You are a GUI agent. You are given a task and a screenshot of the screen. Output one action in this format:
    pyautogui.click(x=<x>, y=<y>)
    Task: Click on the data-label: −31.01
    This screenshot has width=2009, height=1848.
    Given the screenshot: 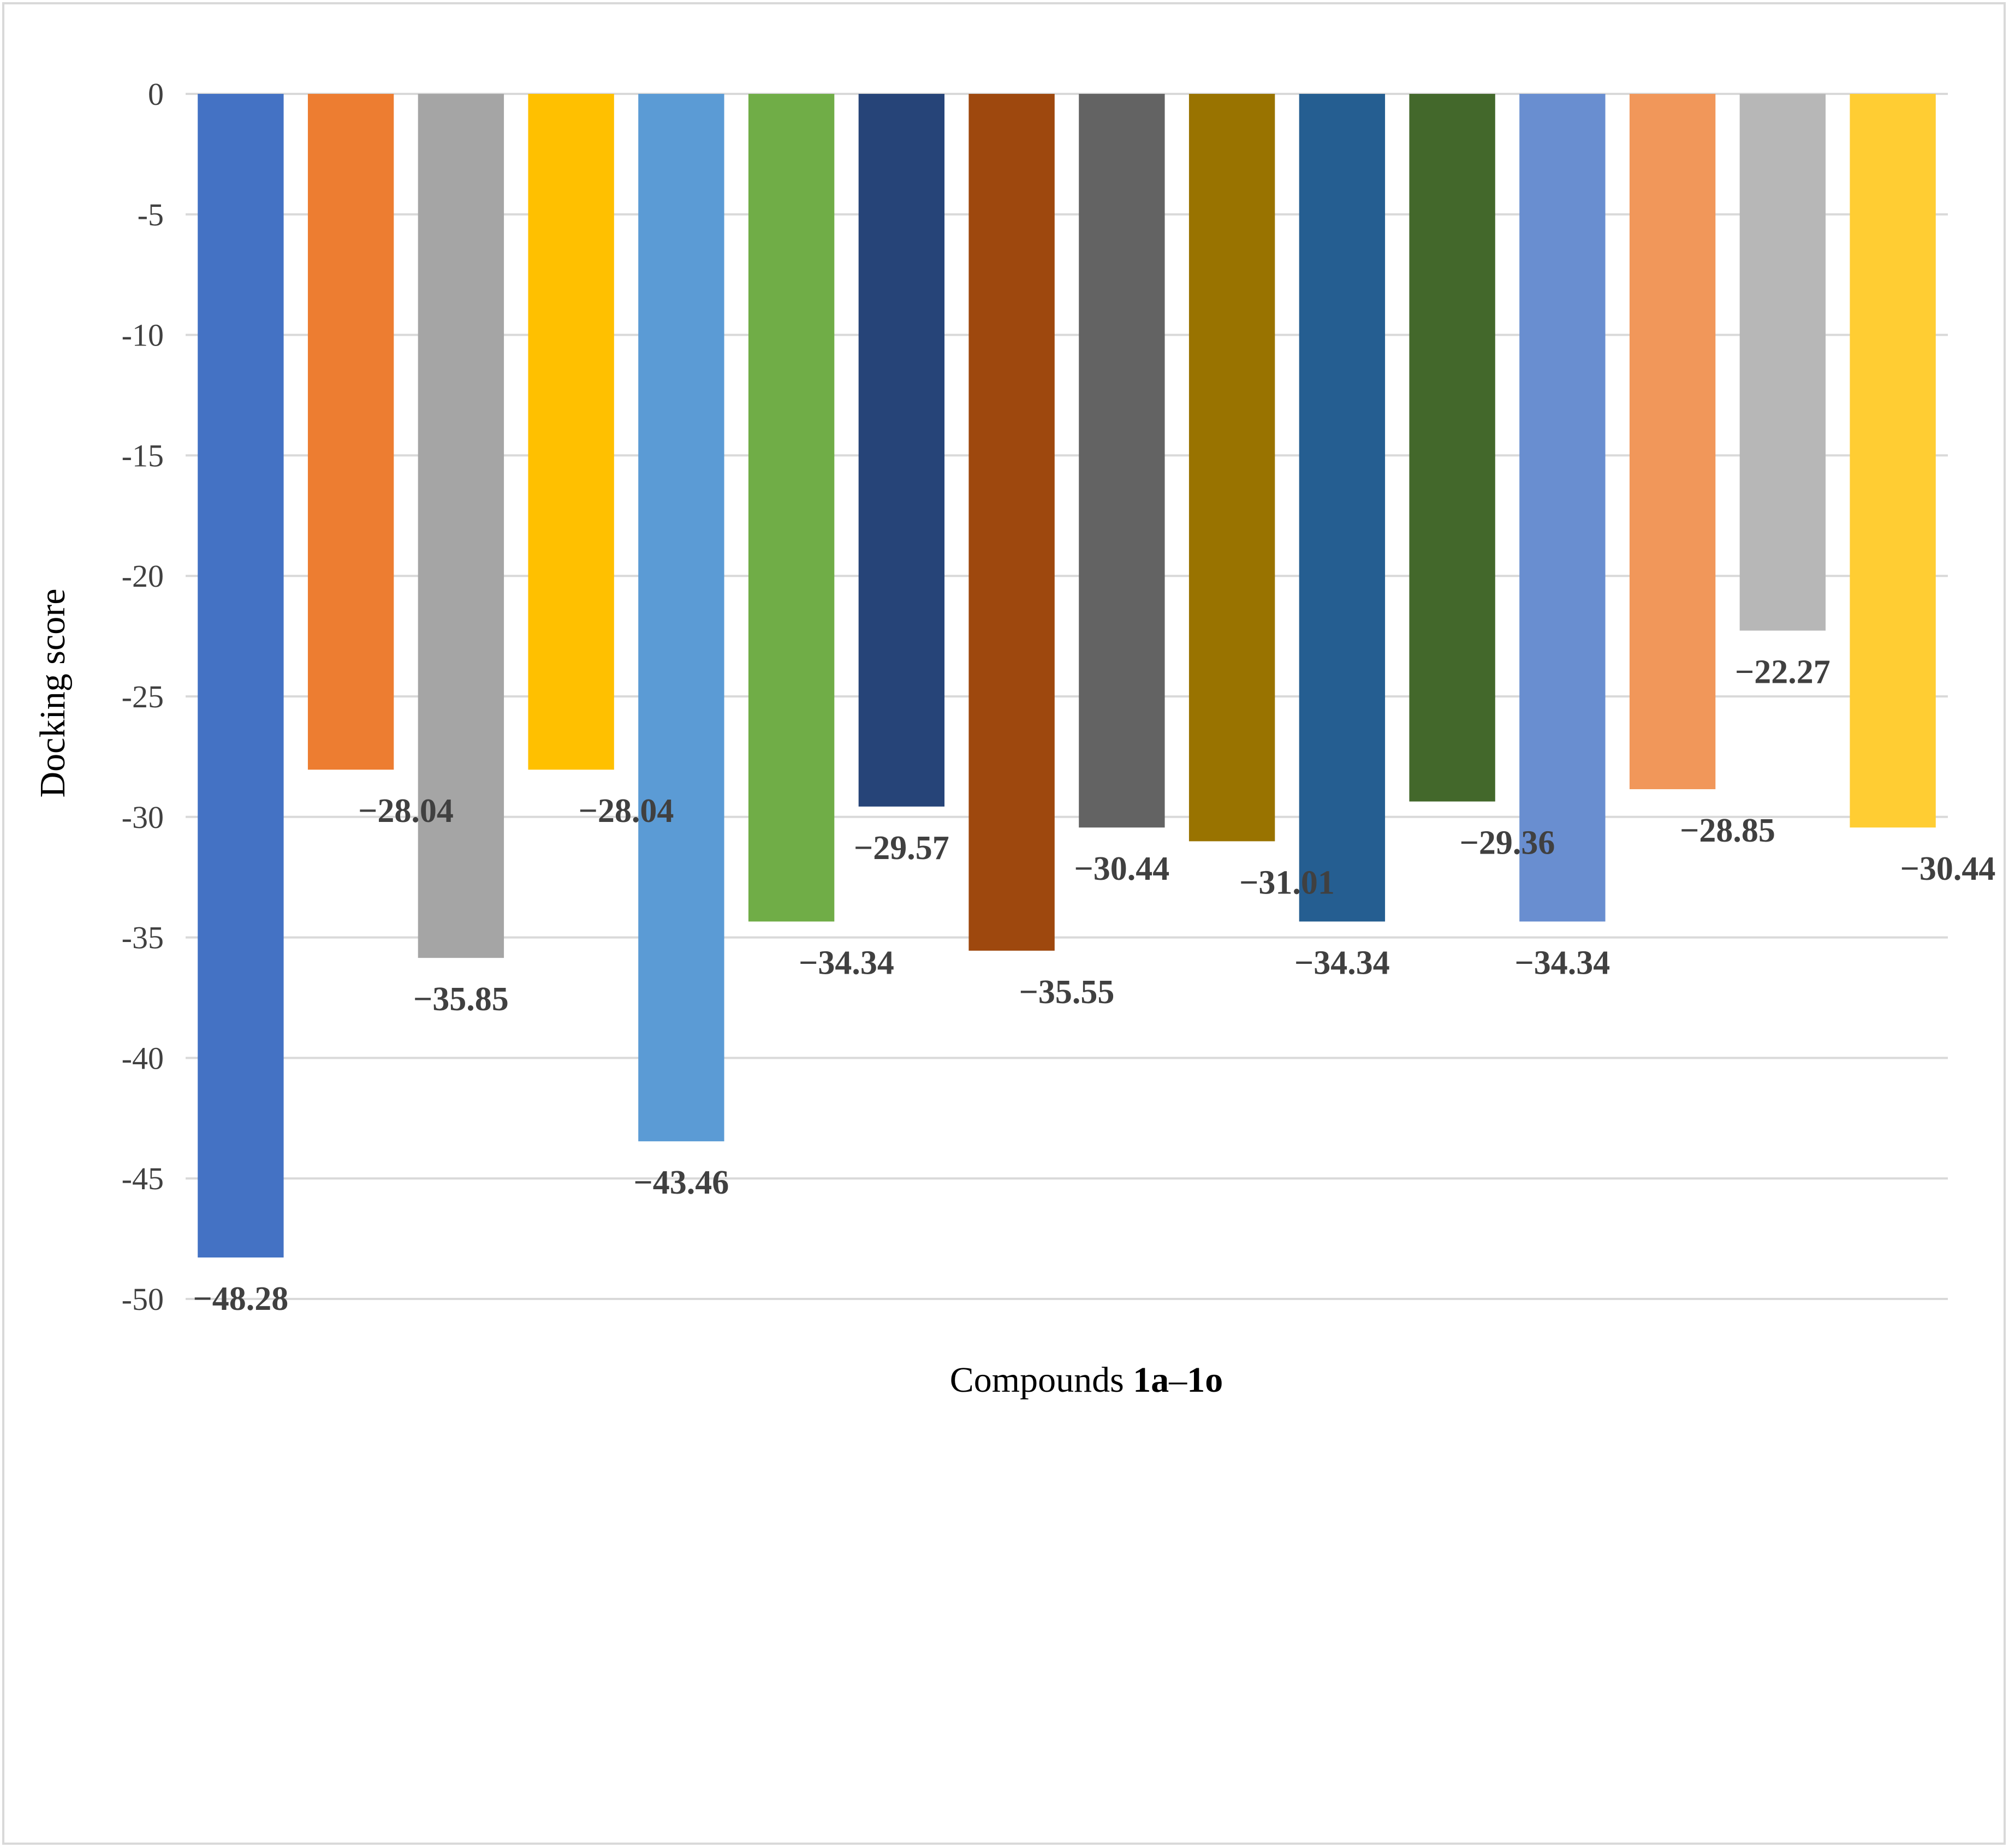 What is the action you would take?
    pyautogui.click(x=1287, y=882)
    